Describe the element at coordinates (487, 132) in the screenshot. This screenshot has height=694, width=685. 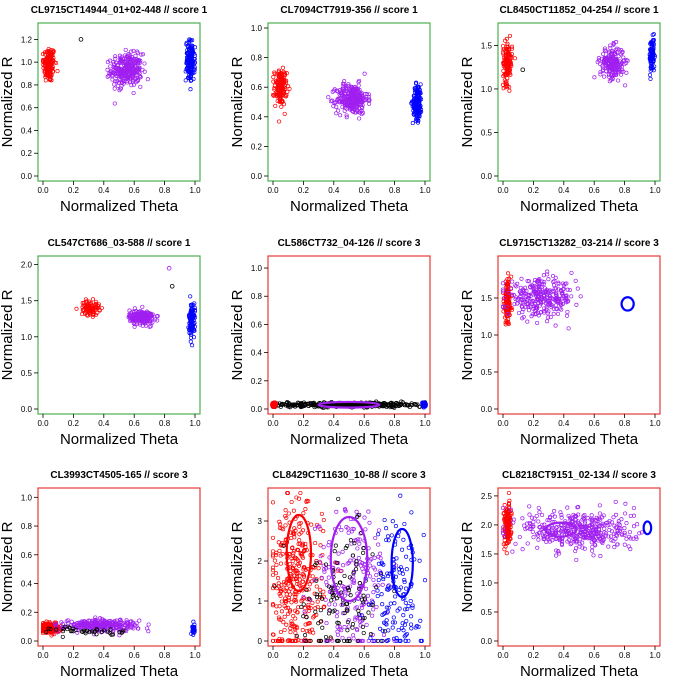
I see `y-tick-label: 0.5` at that location.